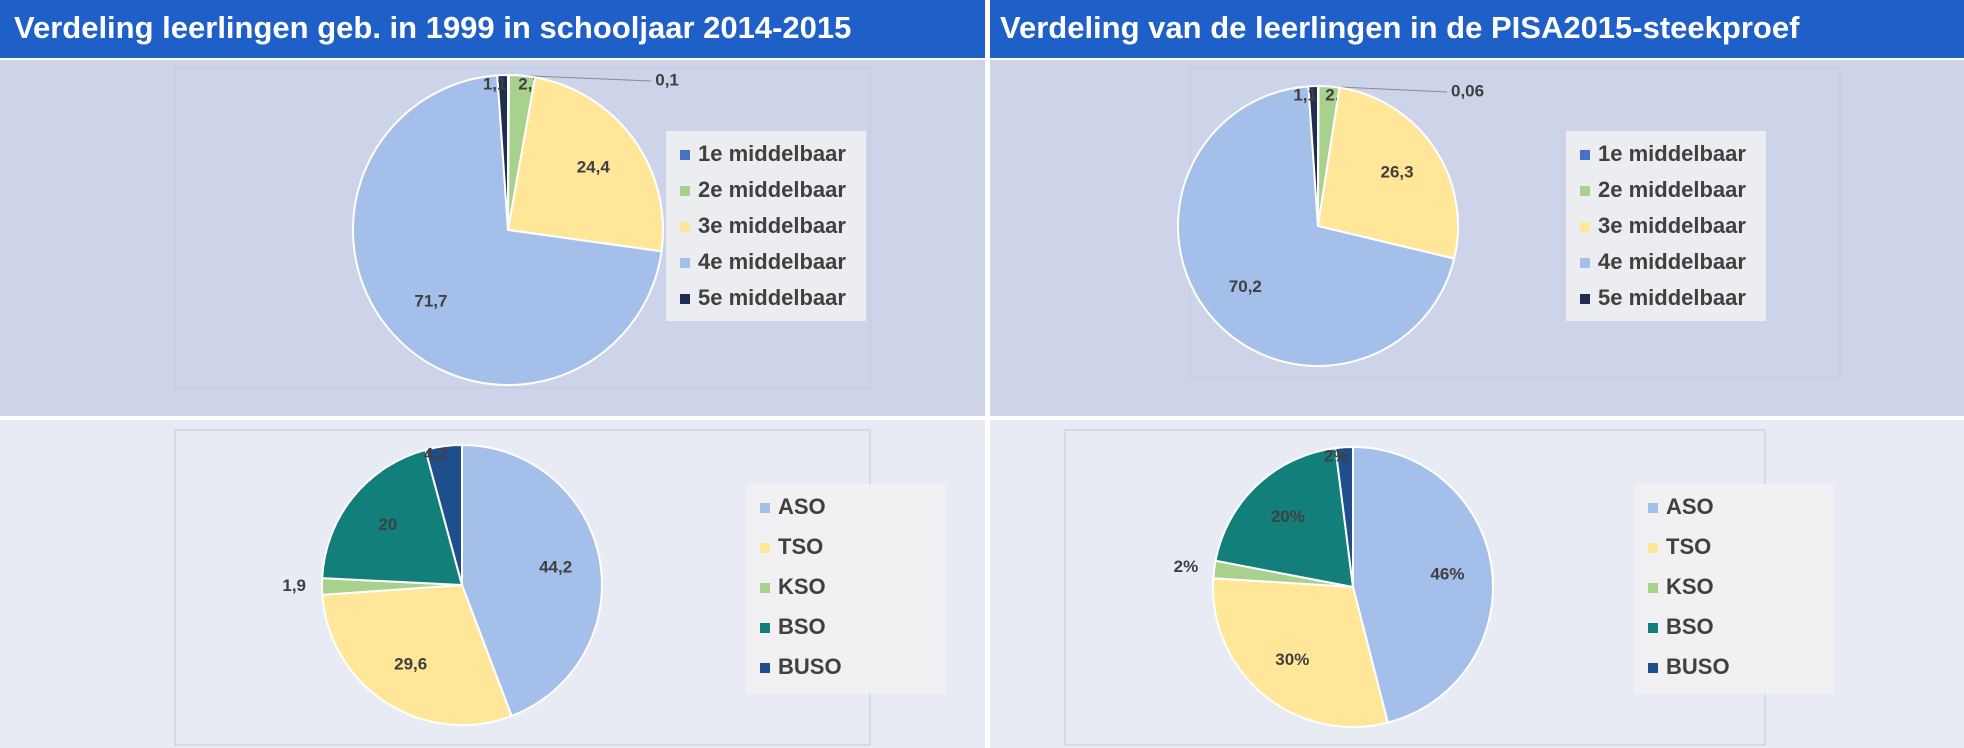 This screenshot has height=748, width=1964. I want to click on data-label: 44,2, so click(555, 566).